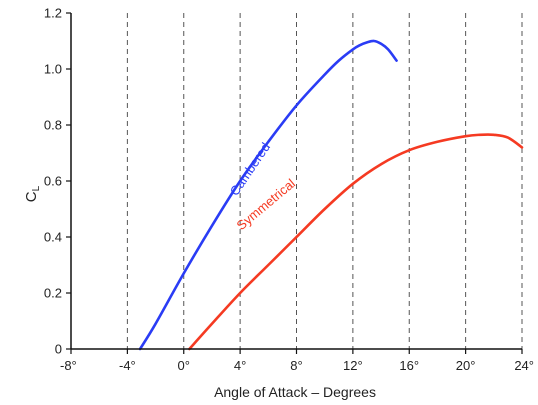 This screenshot has height=405, width=538. Describe the element at coordinates (53, 181) in the screenshot. I see `y-tick-label-3: 0.6` at that location.